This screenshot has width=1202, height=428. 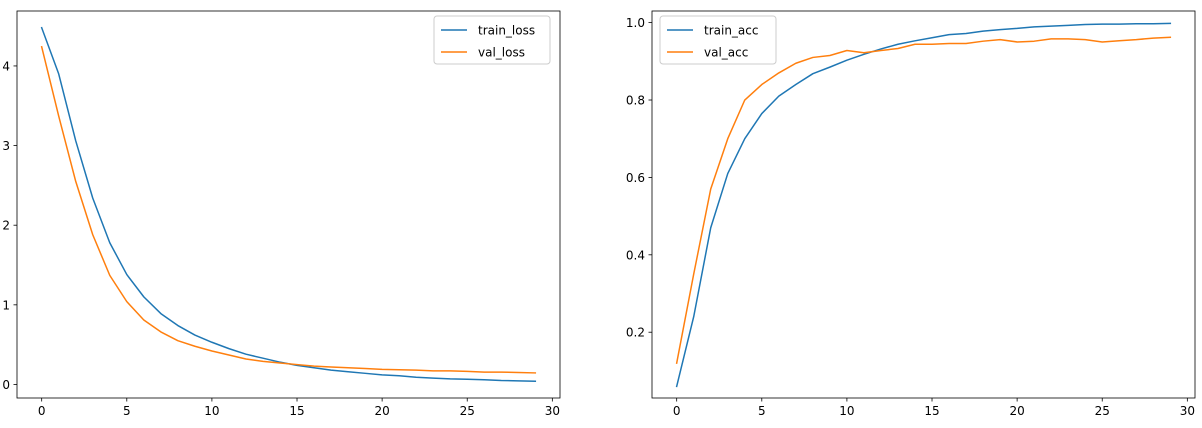 What do you see at coordinates (6, 66) in the screenshot?
I see `y-tick-label: 4` at bounding box center [6, 66].